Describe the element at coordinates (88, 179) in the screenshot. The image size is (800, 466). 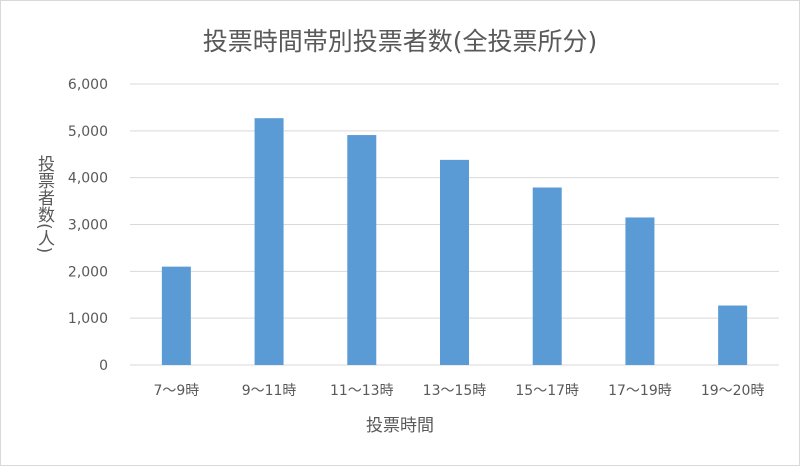
I see `y-tick-label: 4,000` at that location.